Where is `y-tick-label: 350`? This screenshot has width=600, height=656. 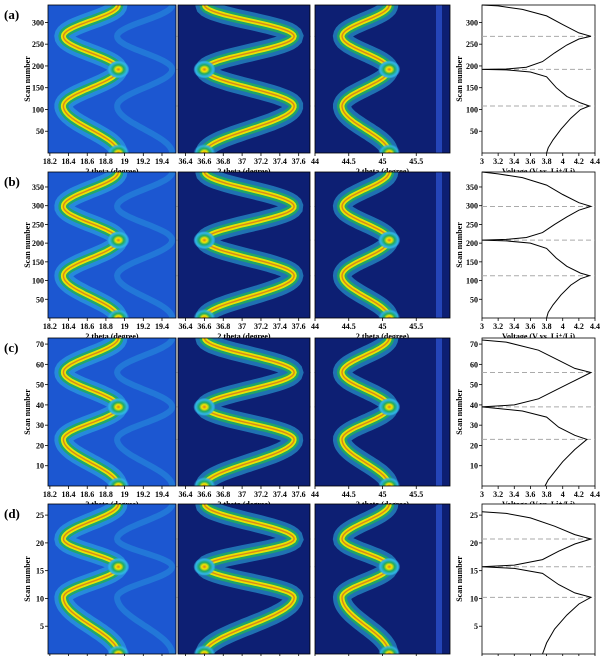 y-tick-label: 350 is located at coordinates (472, 187).